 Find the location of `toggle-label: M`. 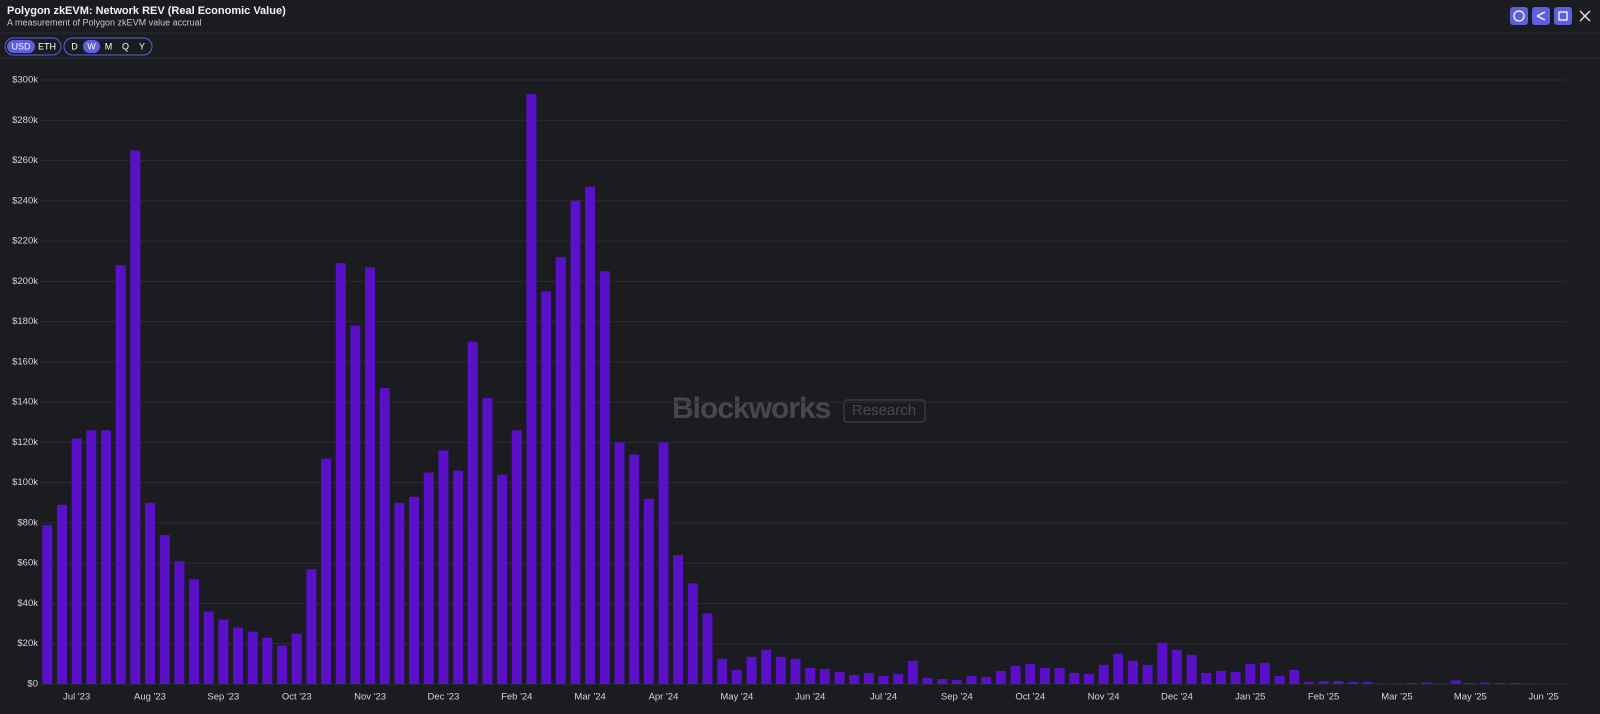

toggle-label: M is located at coordinates (109, 46).